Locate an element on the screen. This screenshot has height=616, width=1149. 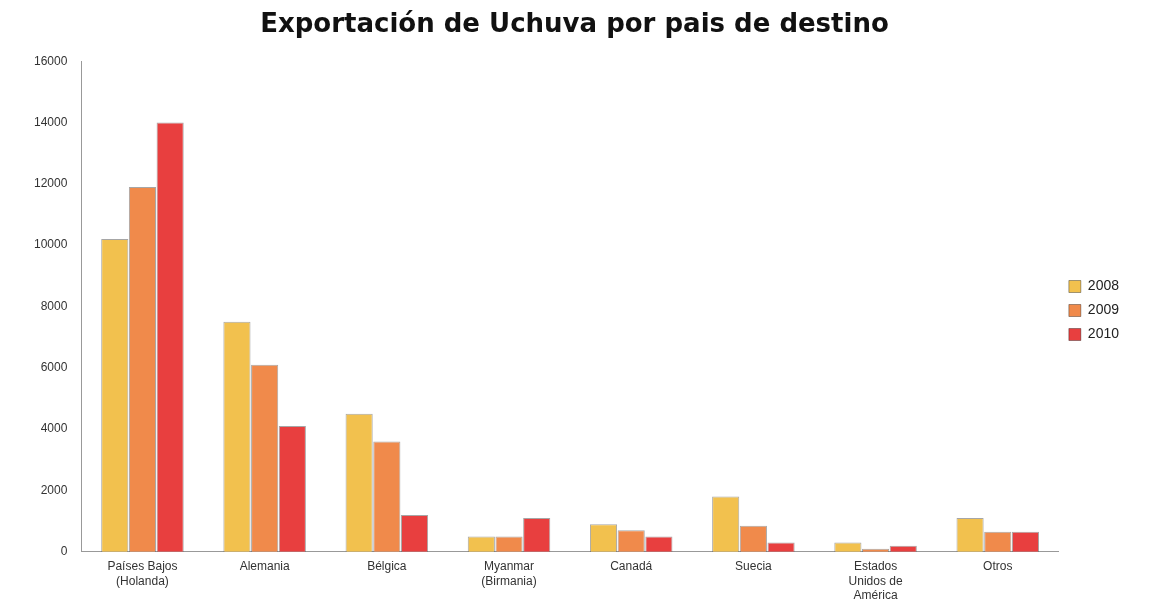
chart-title: Exportación de Uchuva por pais de destino is located at coordinates (574, 23).